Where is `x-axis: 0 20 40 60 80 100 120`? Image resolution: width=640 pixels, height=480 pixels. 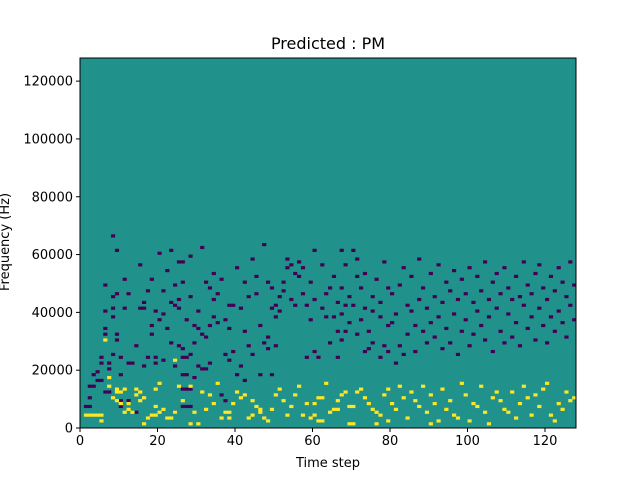 x-axis: 0 20 40 60 80 100 120 is located at coordinates (316, 438).